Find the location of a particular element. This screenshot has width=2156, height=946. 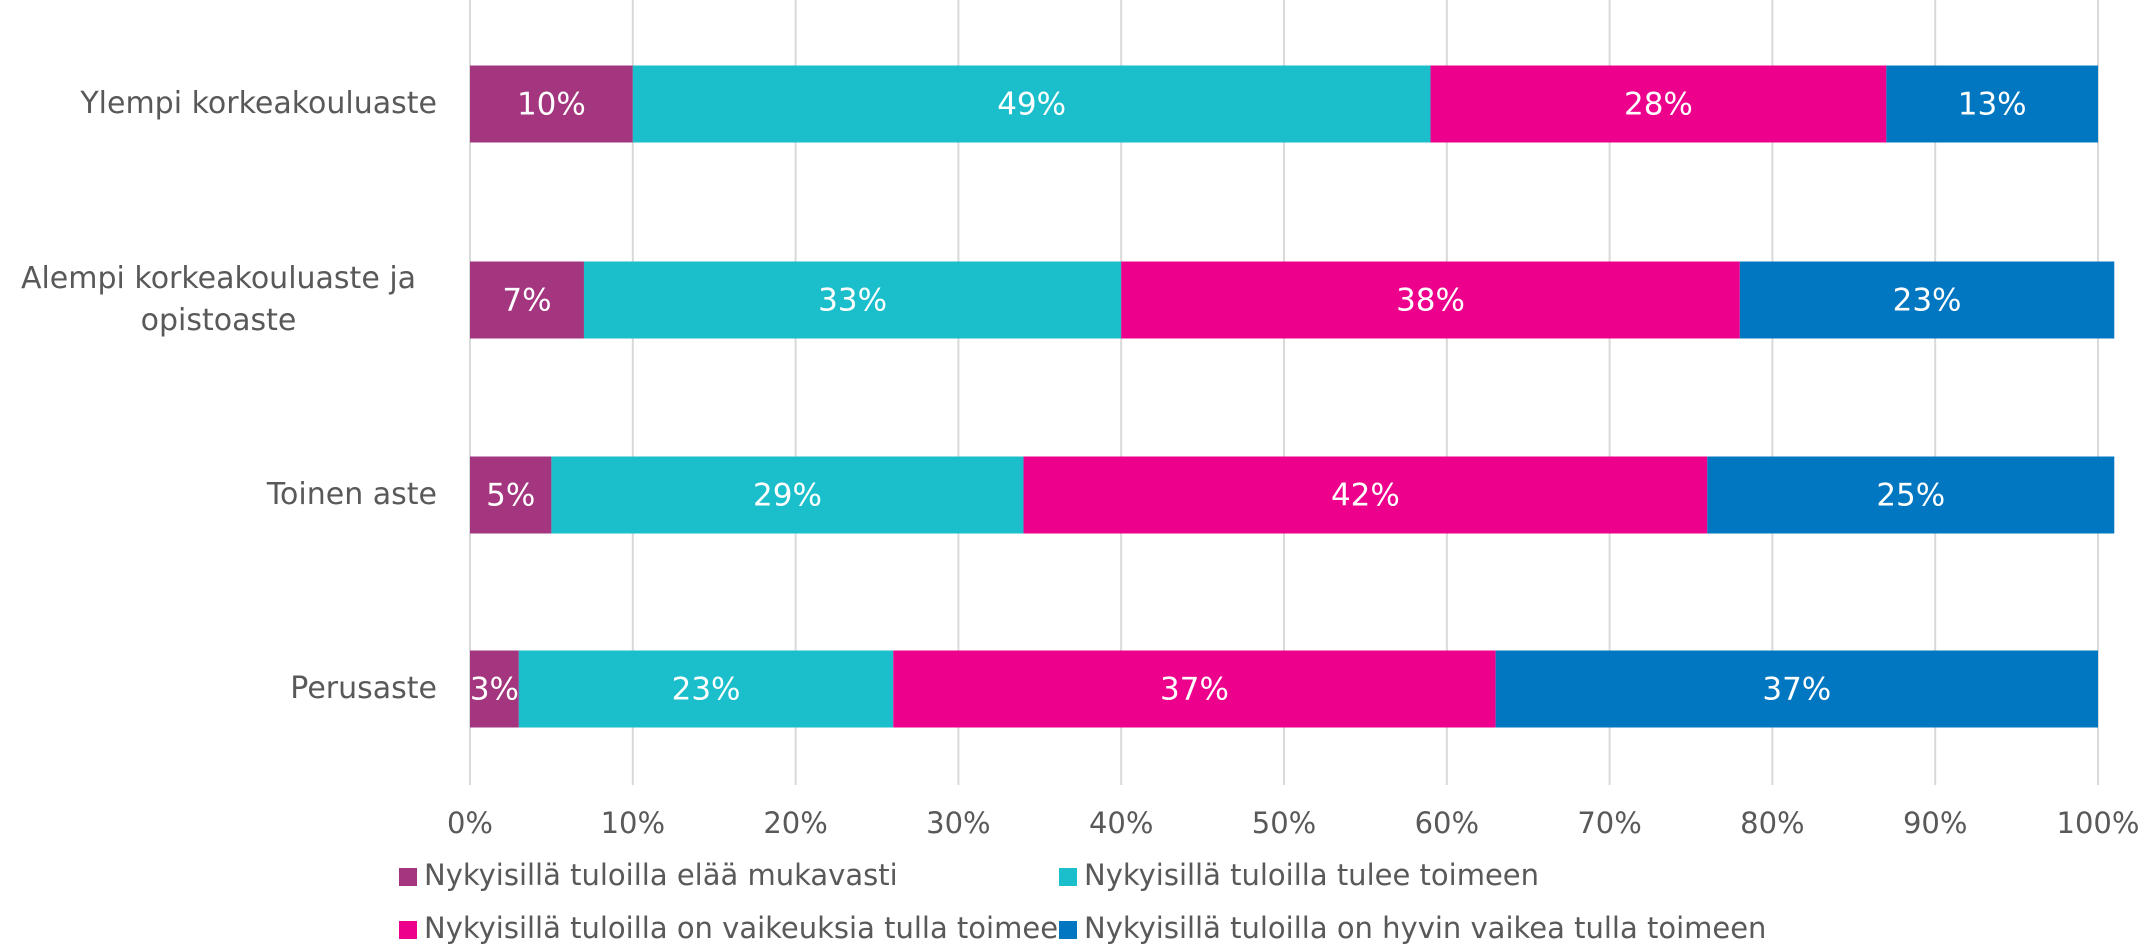

x-tick-label: 60% is located at coordinates (1447, 823).